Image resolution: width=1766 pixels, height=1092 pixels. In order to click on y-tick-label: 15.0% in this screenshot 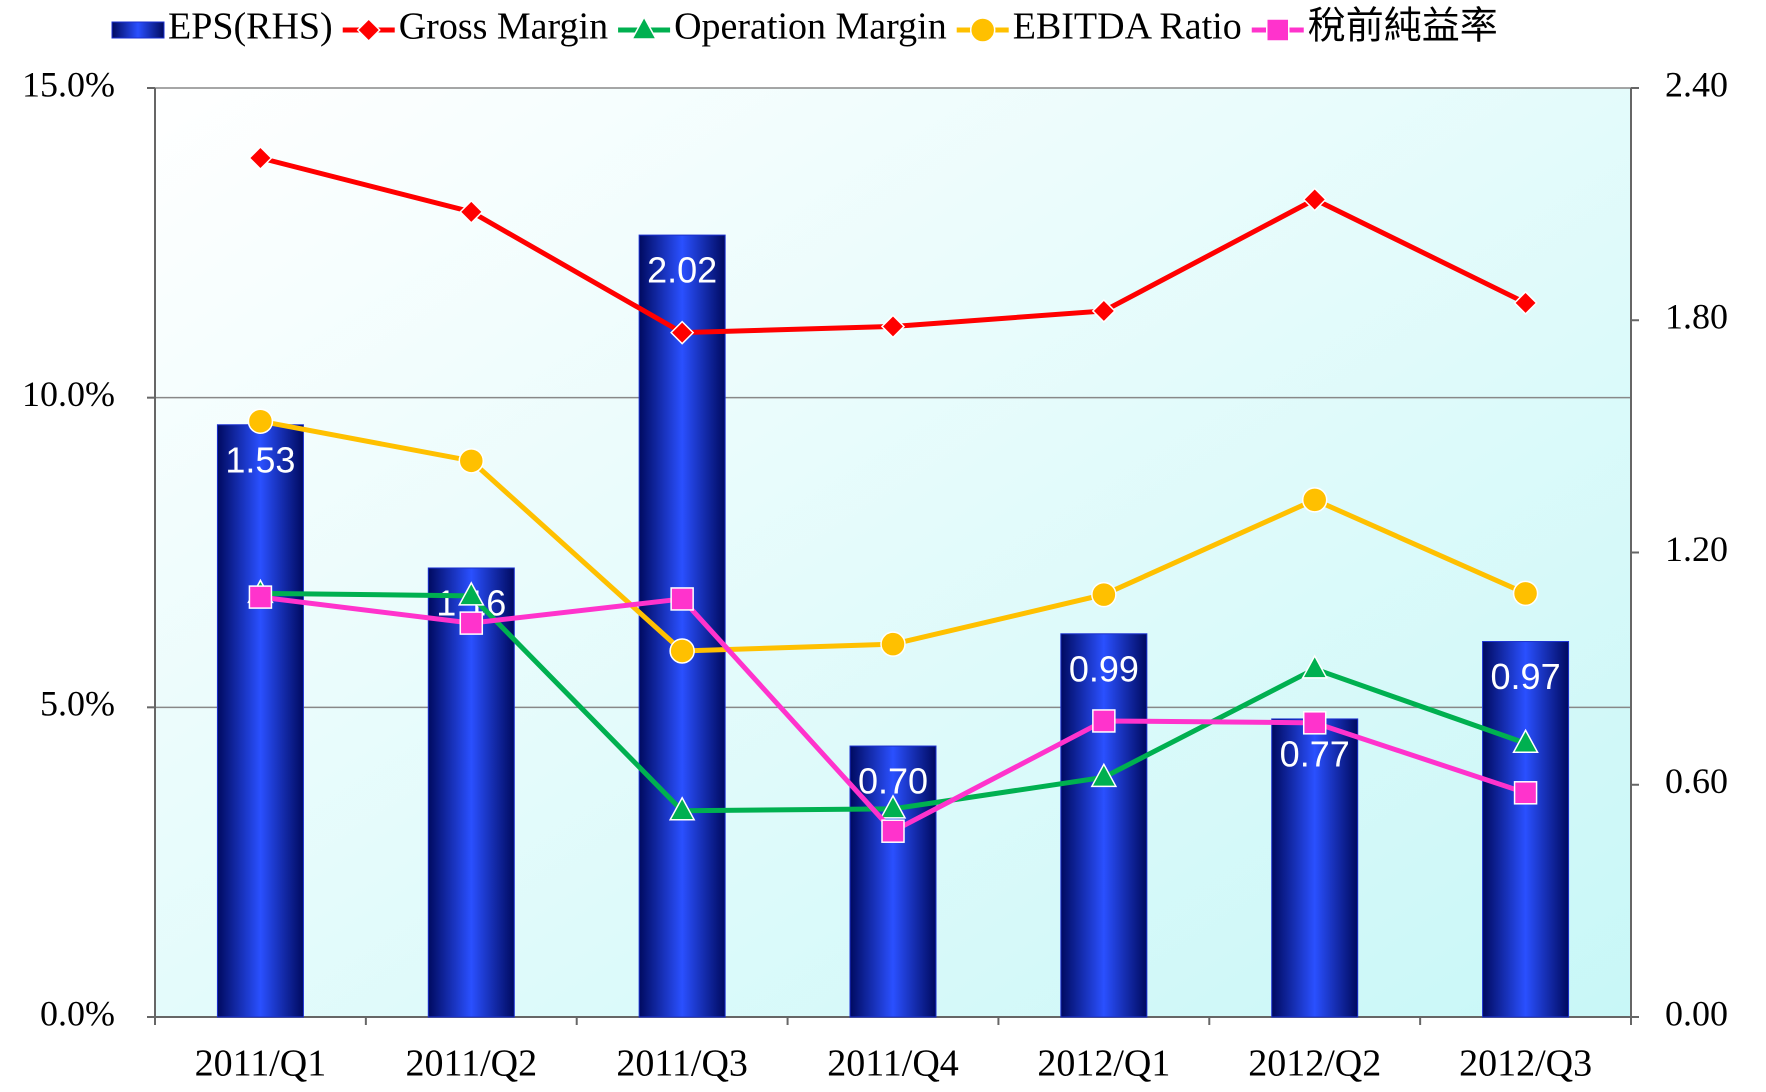, I will do `click(68, 84)`.